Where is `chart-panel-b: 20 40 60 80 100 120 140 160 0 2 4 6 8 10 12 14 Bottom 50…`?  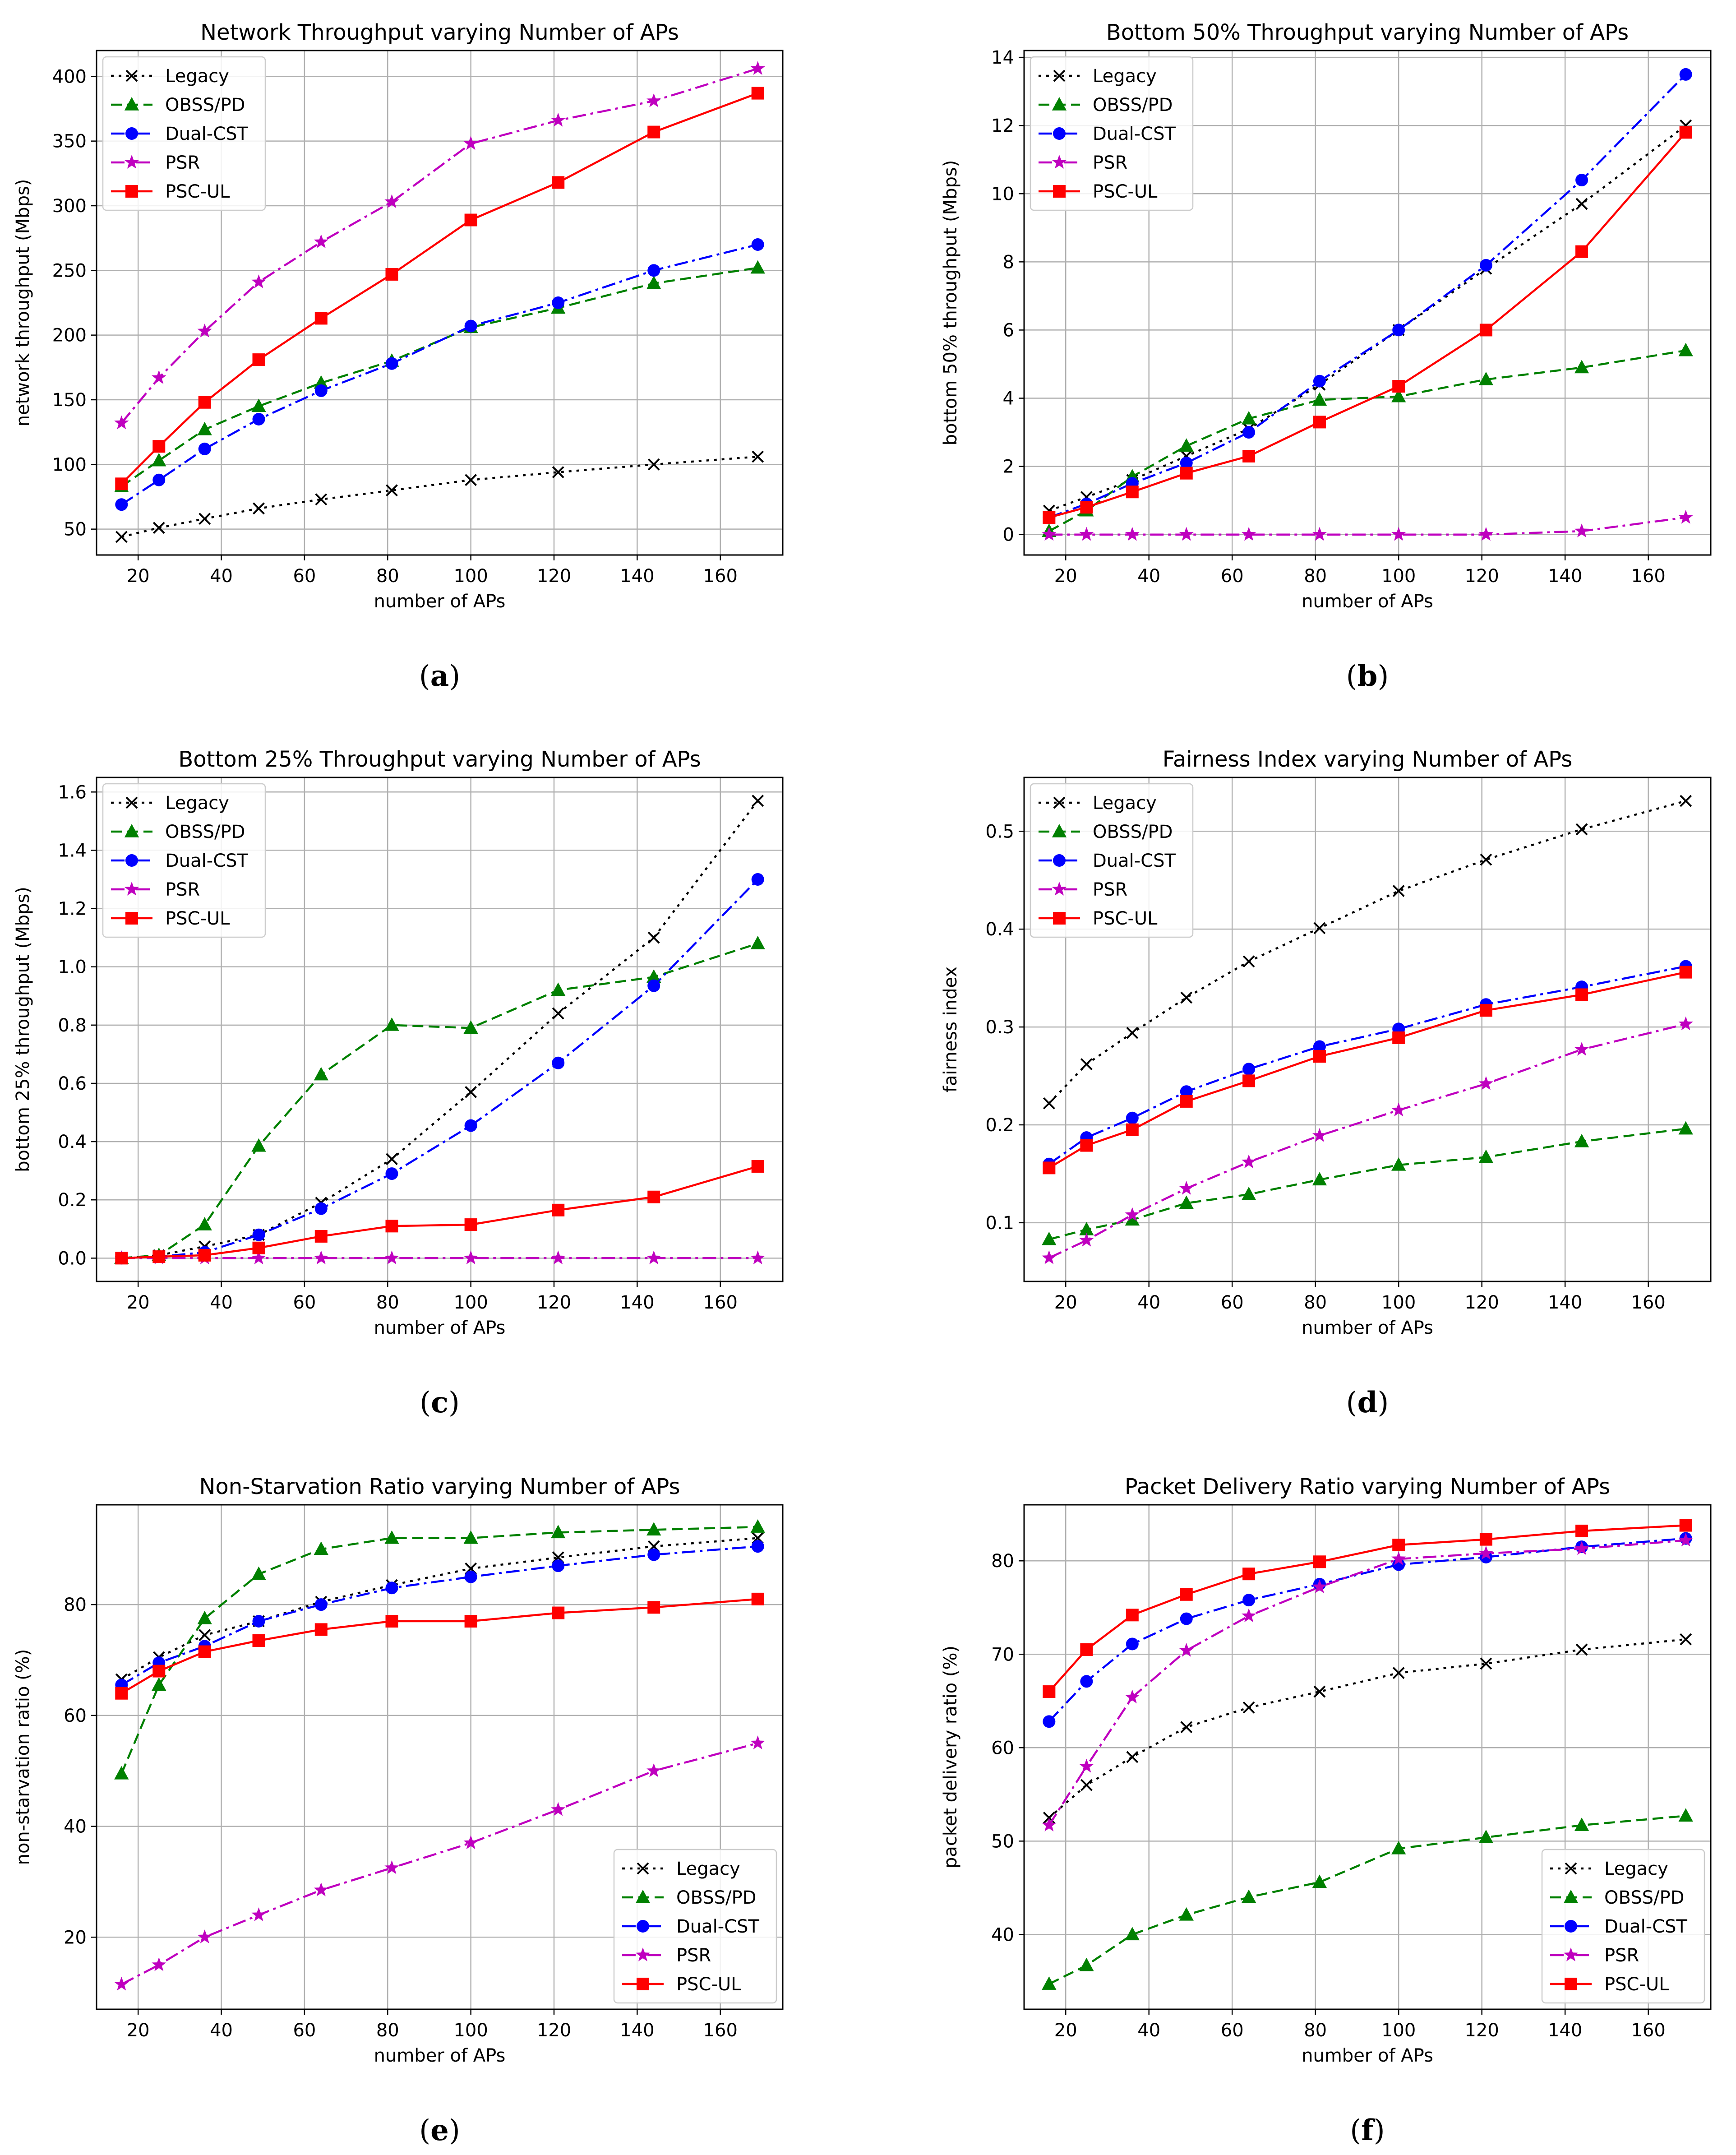
chart-panel-b: 20 40 60 80 100 120 140 160 0 2 4 6 8 10 12 14 Bottom 50… is located at coordinates (1326, 356).